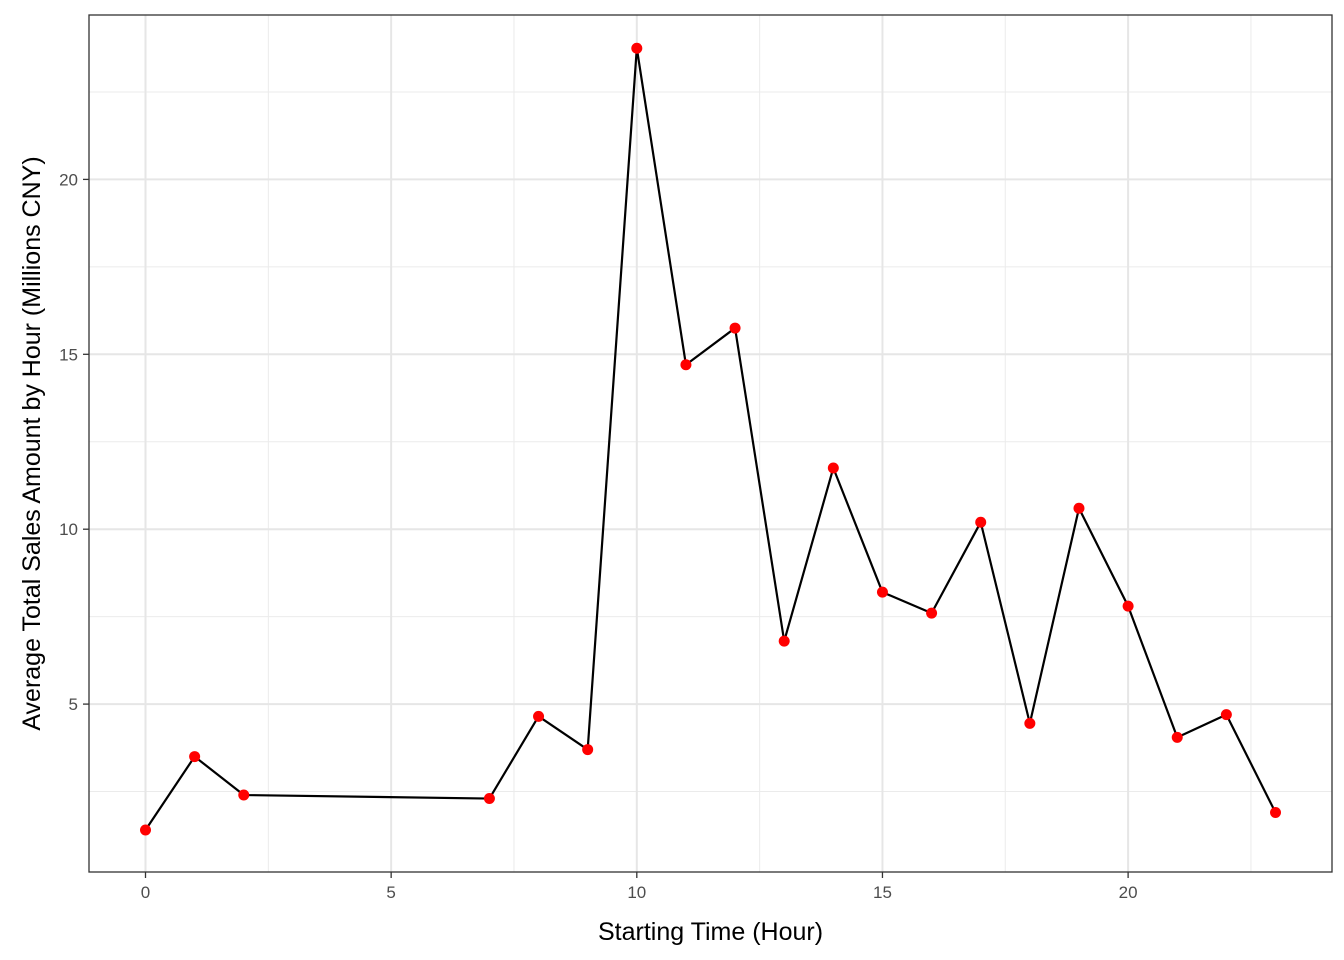  I want to click on y-tick-label: 10, so click(68, 529).